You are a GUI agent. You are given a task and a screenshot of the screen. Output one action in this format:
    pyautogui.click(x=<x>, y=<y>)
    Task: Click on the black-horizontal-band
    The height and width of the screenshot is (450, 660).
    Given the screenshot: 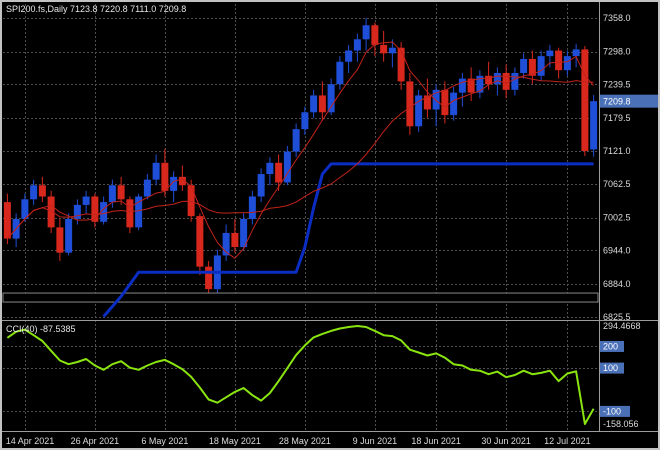 What is the action you would take?
    pyautogui.click(x=300, y=297)
    